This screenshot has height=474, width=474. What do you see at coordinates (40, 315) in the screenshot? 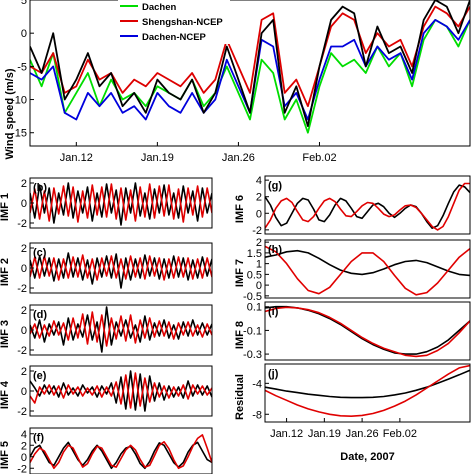
I see `panel-label: (d)` at bounding box center [40, 315].